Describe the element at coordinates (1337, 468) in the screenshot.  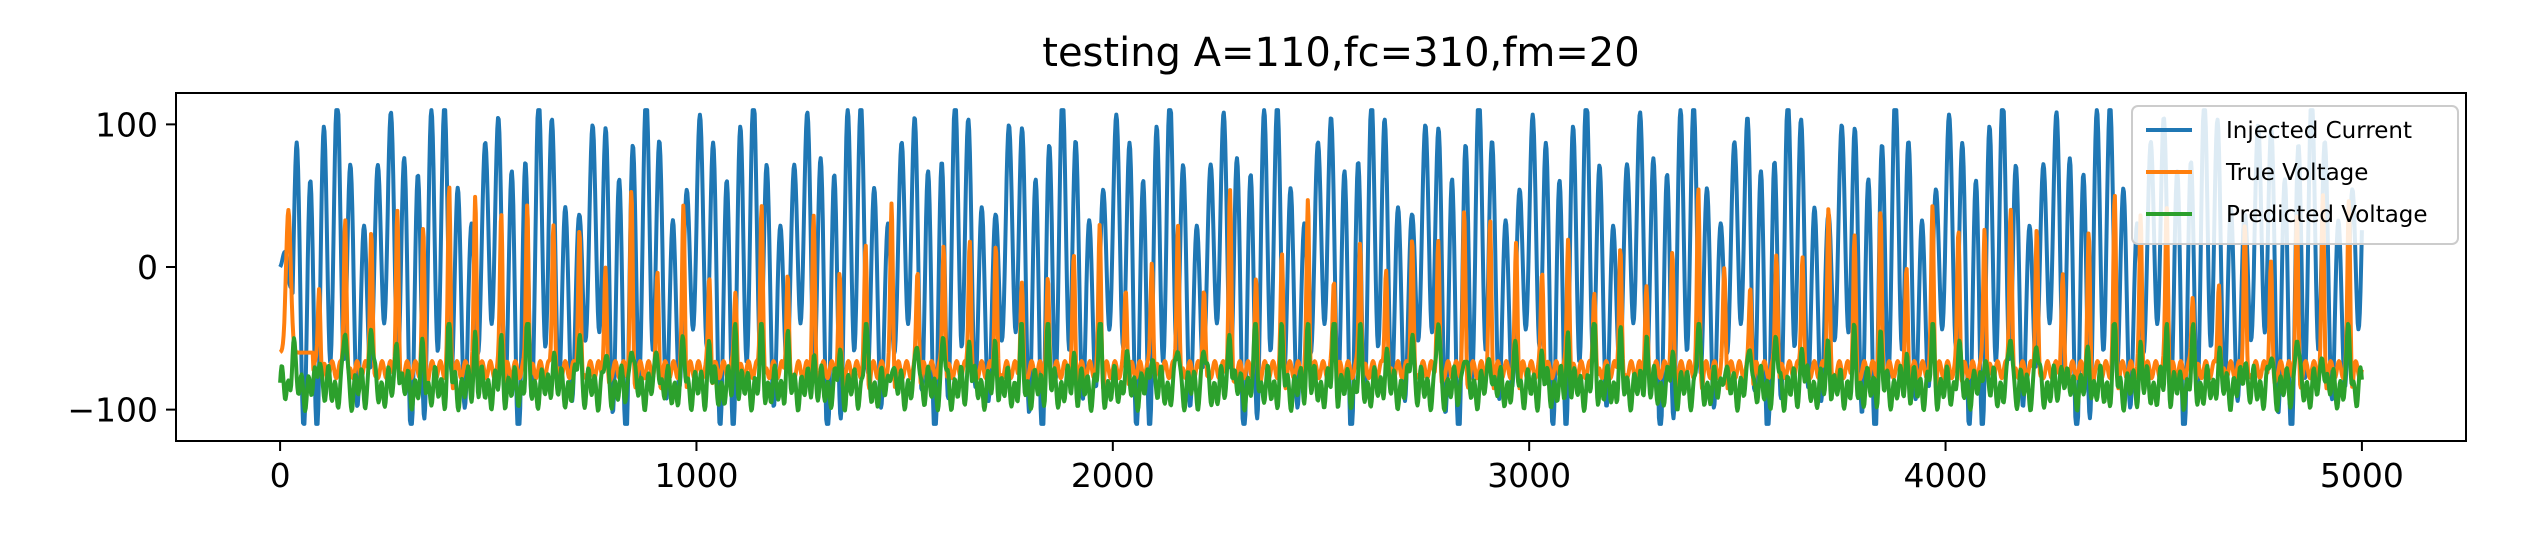
I see `x-axis: 0 1000 2000 3000 4000 5000` at that location.